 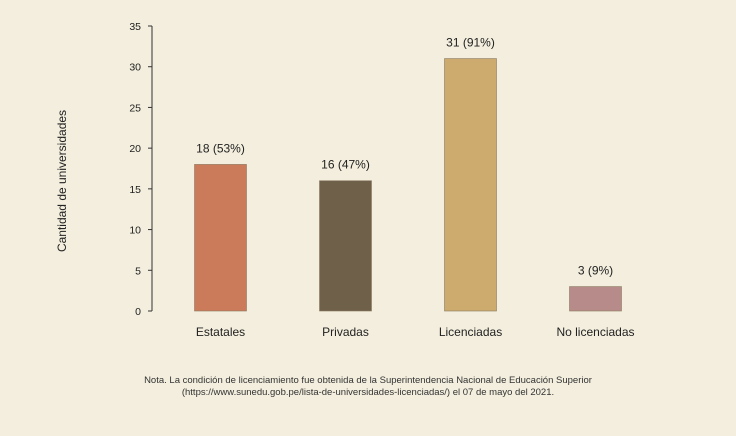 I want to click on y-tick-label: 5, so click(x=138, y=271).